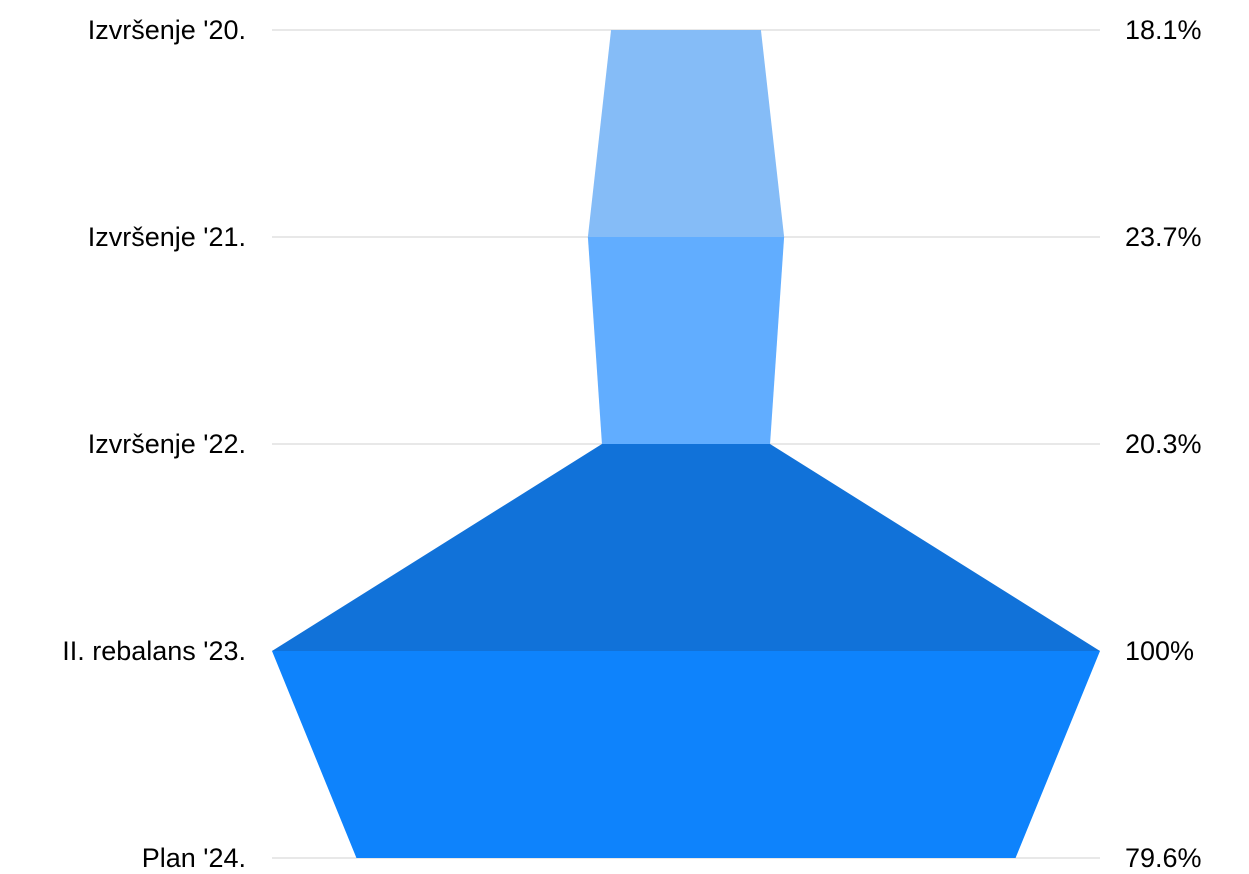 The height and width of the screenshot is (874, 1249). I want to click on value-label: 79.6%, so click(1163, 858).